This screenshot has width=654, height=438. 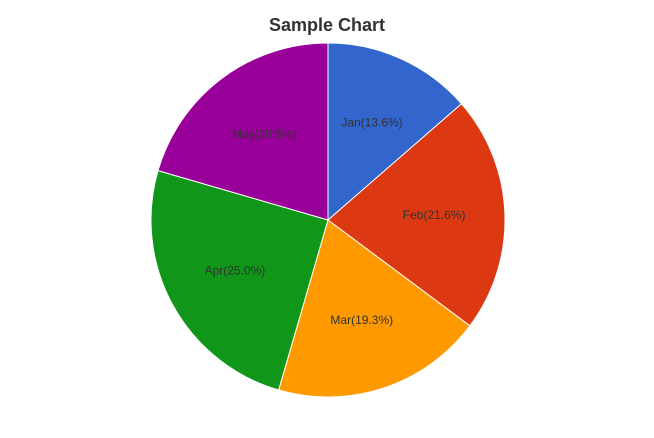 What do you see at coordinates (327, 25) in the screenshot?
I see `chart-title: Sample Chart` at bounding box center [327, 25].